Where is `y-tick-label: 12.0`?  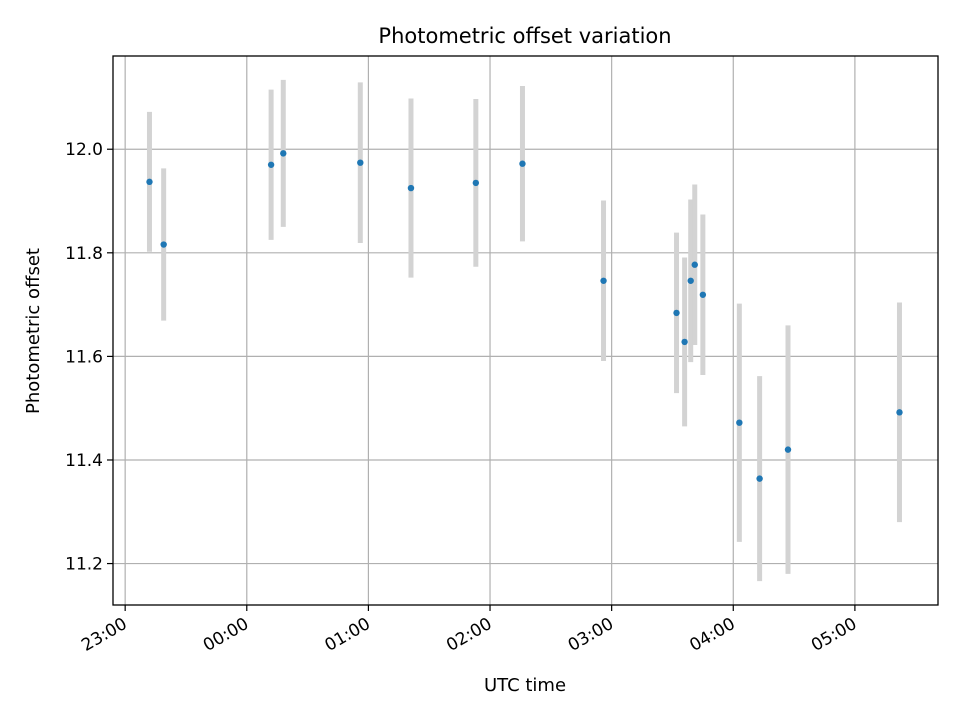 y-tick-label: 12.0 is located at coordinates (84, 150).